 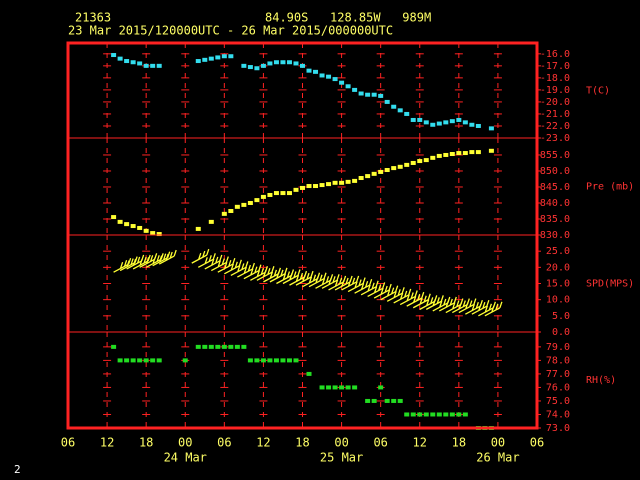 I want to click on x-tick-label: 00, so click(x=341, y=443).